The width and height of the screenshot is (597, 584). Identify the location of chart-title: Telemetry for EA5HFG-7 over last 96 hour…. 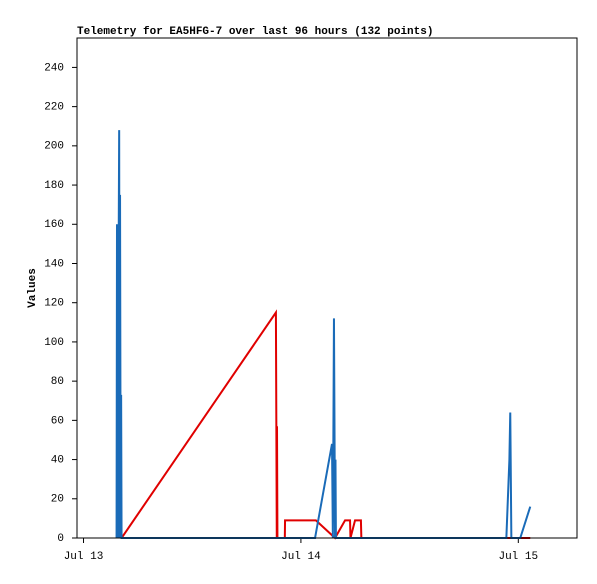
(255, 32).